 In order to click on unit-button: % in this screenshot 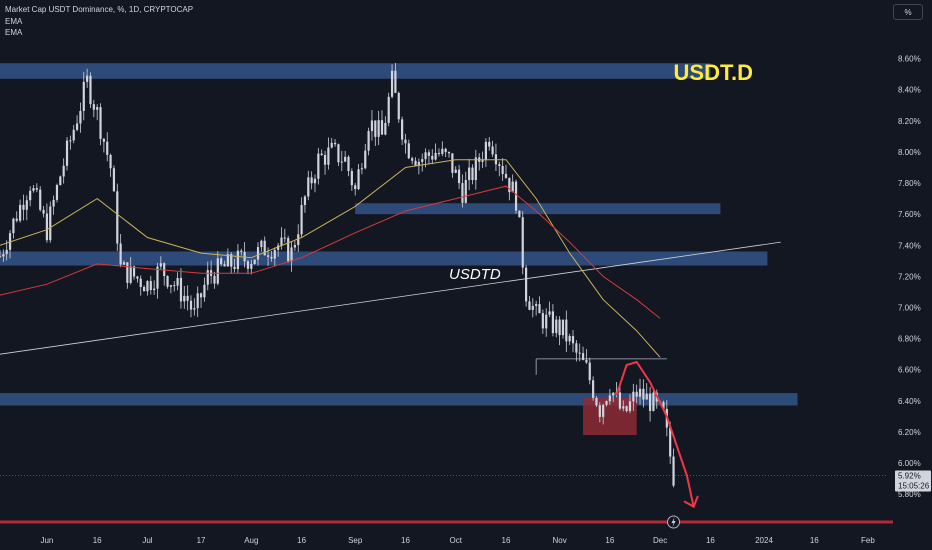, I will do `click(908, 12)`.